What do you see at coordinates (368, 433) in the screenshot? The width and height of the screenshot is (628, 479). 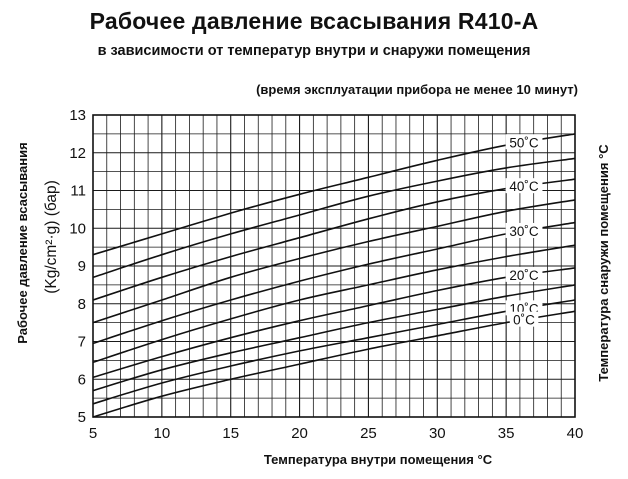 I see `x-tick-label: 25` at bounding box center [368, 433].